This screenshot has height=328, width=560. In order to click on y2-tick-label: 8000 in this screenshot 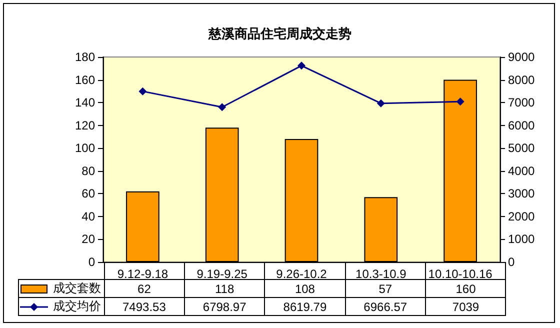, I will do `click(522, 79)`.